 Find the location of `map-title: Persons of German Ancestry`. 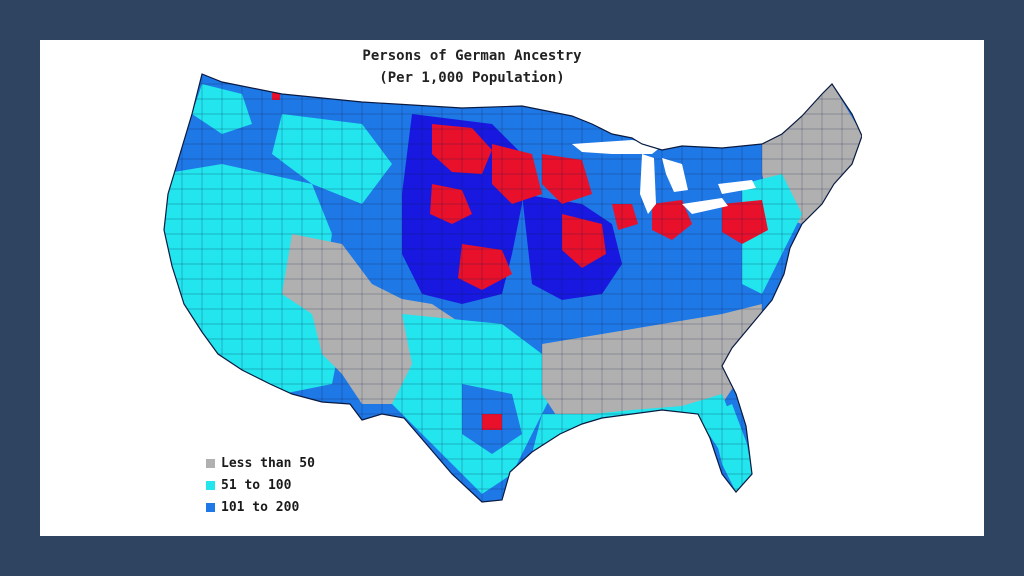

map-title: Persons of German Ancestry is located at coordinates (472, 56).